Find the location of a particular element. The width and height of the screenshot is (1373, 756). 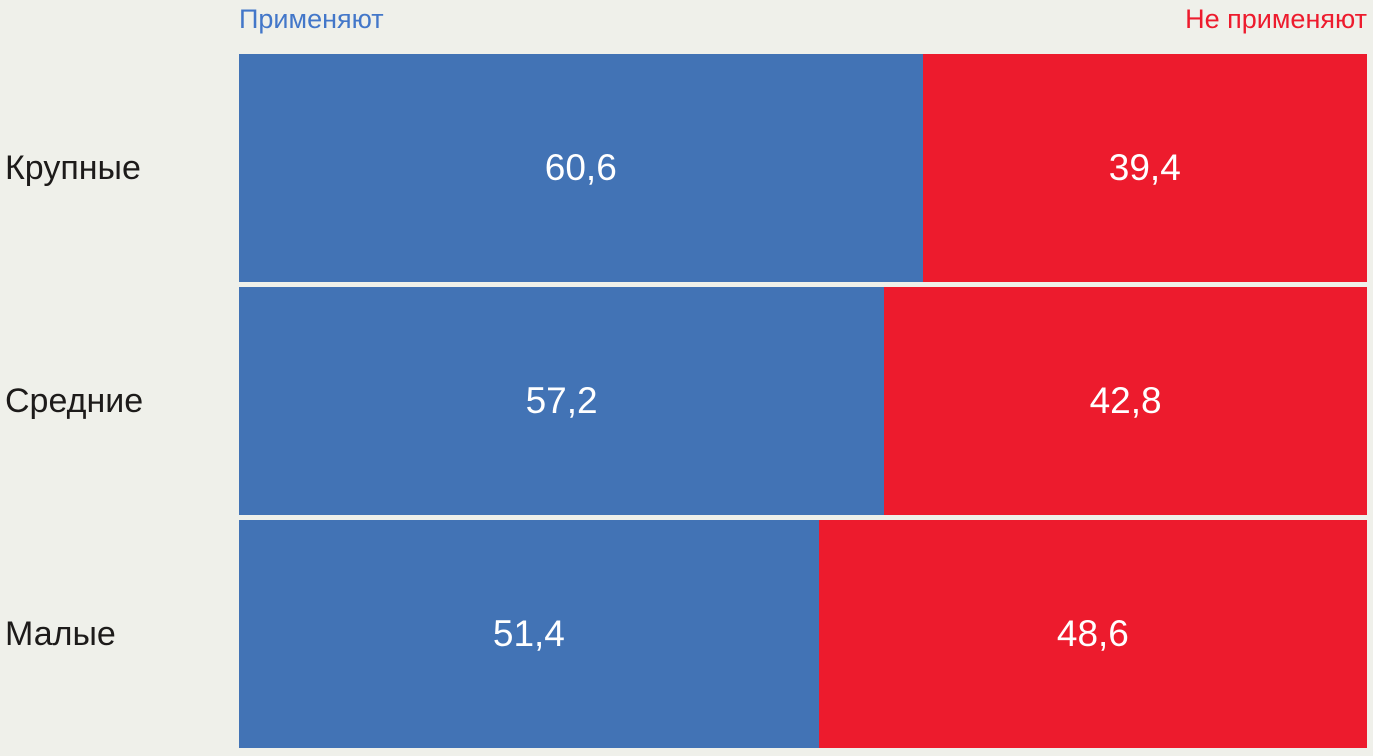

category-label-small: Малые is located at coordinates (60, 633).